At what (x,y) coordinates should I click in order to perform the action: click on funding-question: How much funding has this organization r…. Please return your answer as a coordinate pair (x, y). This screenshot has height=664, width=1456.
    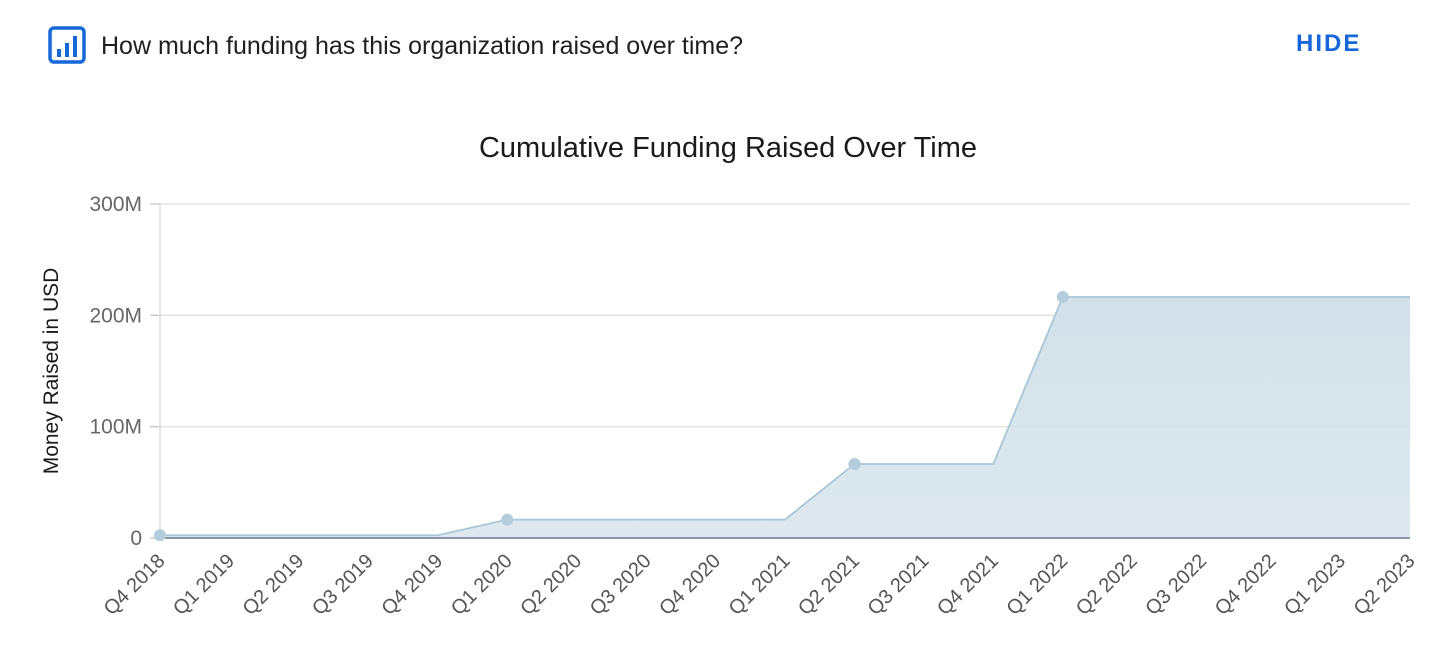
    Looking at the image, I should click on (422, 46).